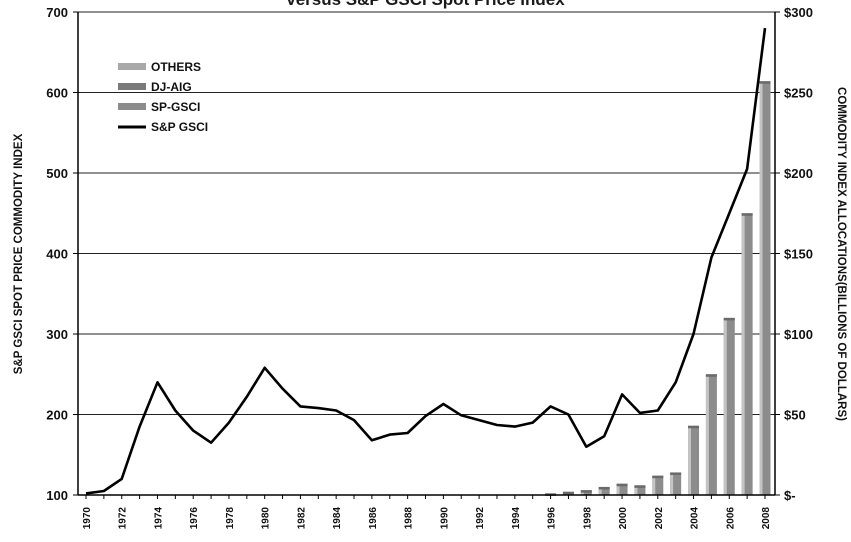  What do you see at coordinates (132, 106) in the screenshot?
I see `legend-swatch-sp-gsci` at bounding box center [132, 106].